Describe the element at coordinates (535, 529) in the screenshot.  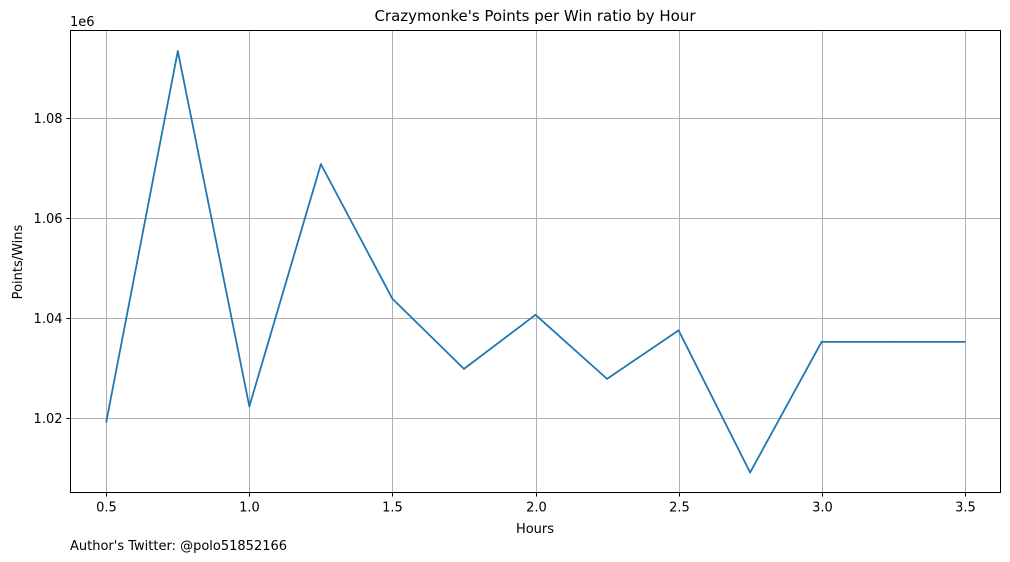
I see `x-axis-label: Hours` at that location.